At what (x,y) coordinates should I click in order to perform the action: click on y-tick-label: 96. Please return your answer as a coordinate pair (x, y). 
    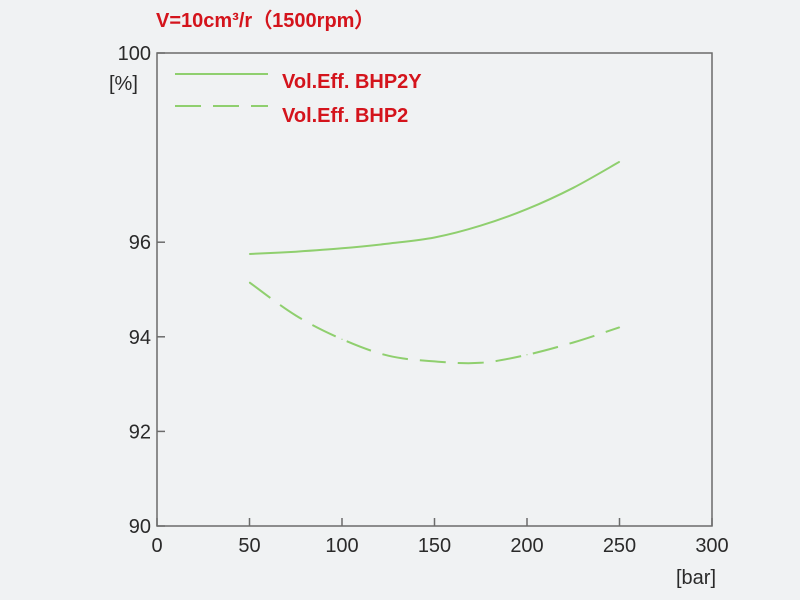
    Looking at the image, I should click on (140, 243).